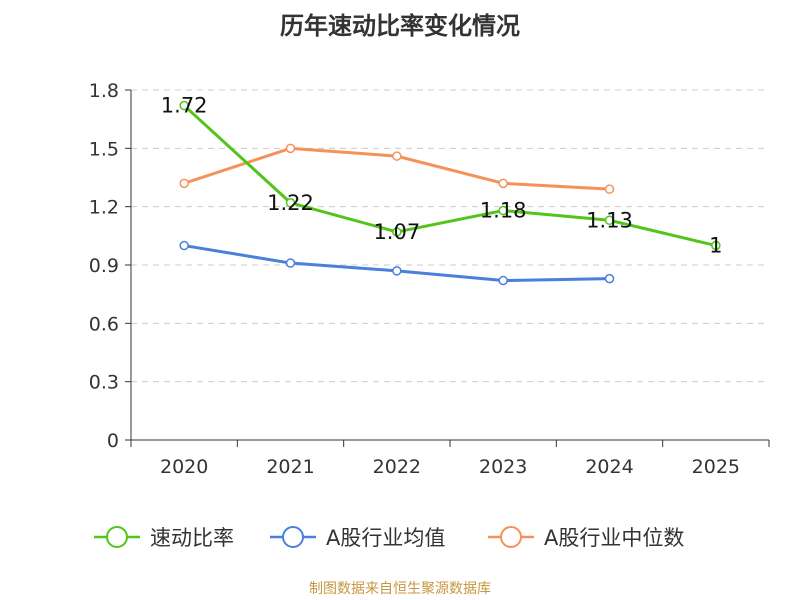 Image resolution: width=800 pixels, height=600 pixels. I want to click on x-tick-label: 2020, so click(184, 467).